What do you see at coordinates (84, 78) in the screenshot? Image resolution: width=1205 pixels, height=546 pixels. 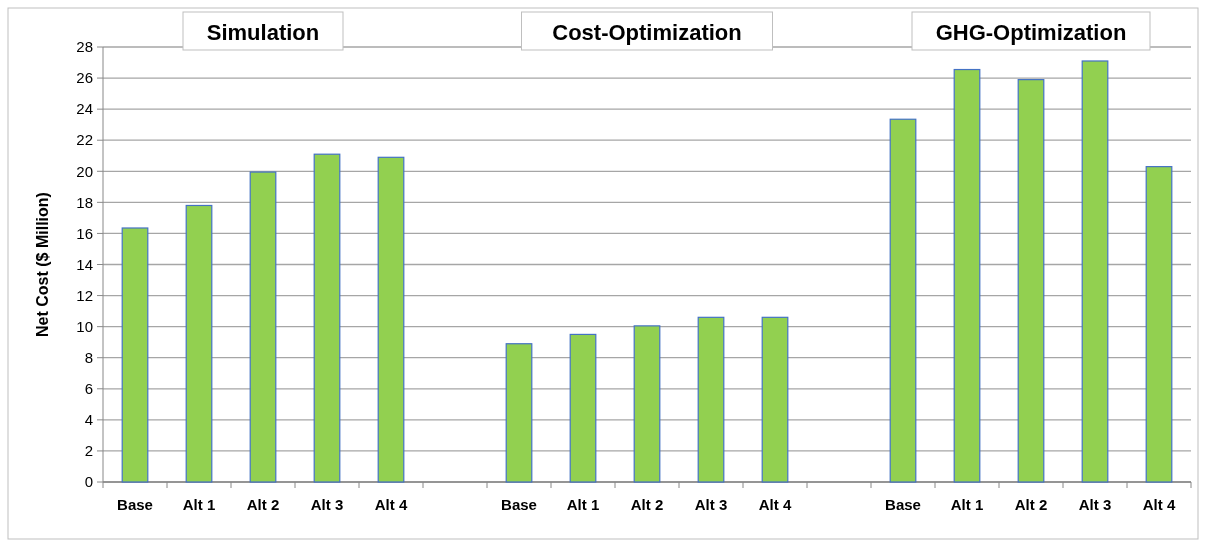 I see `y-tick-label: 26` at bounding box center [84, 78].